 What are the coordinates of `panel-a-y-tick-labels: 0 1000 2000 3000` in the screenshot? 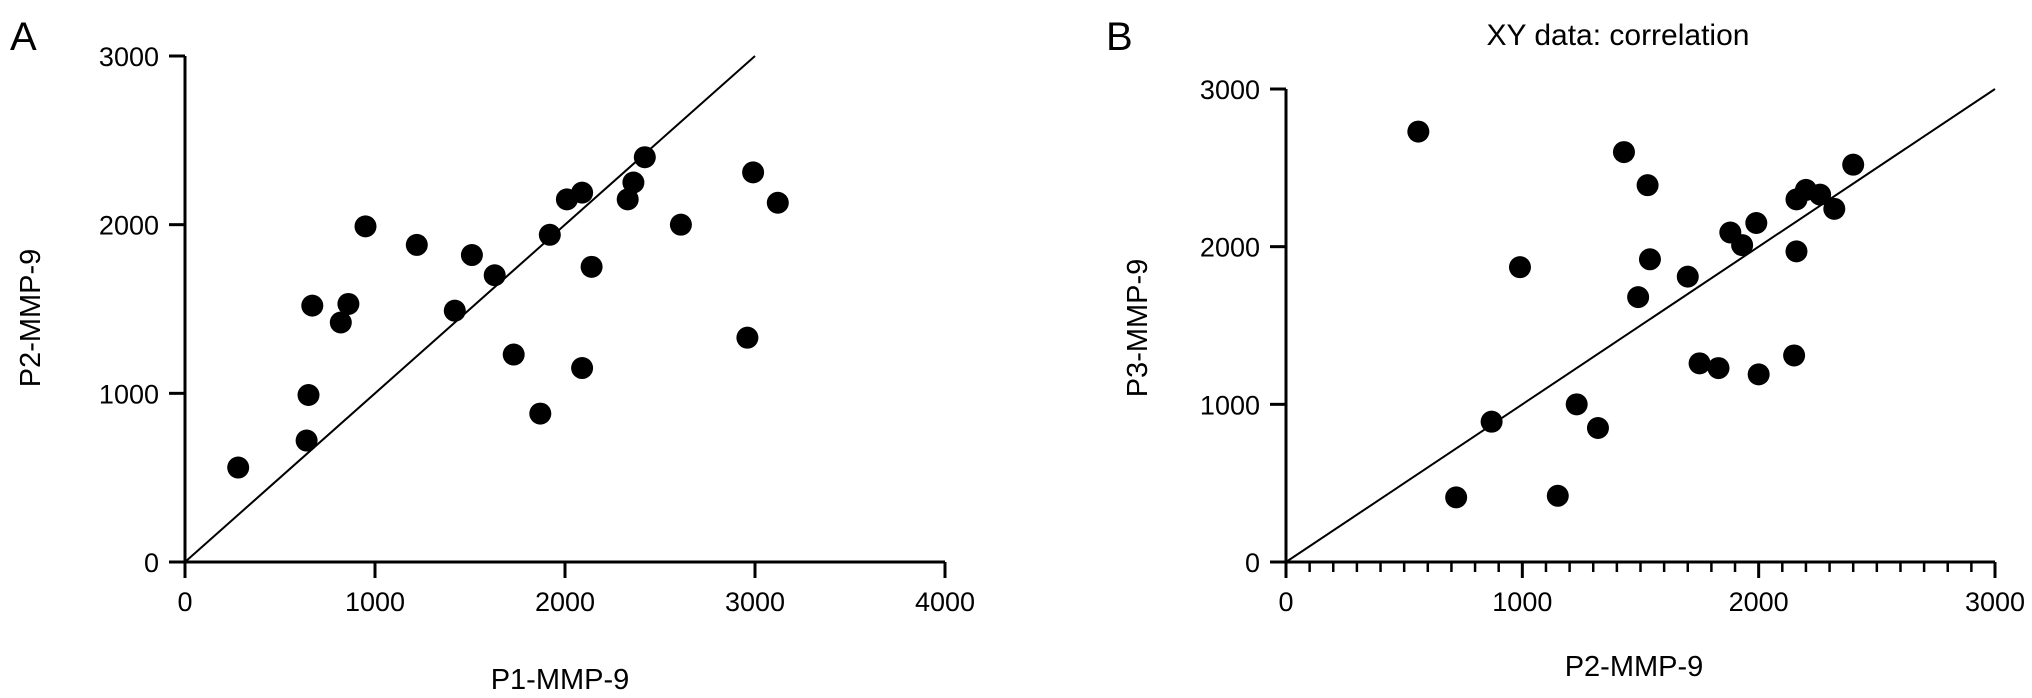 It's located at (129, 310).